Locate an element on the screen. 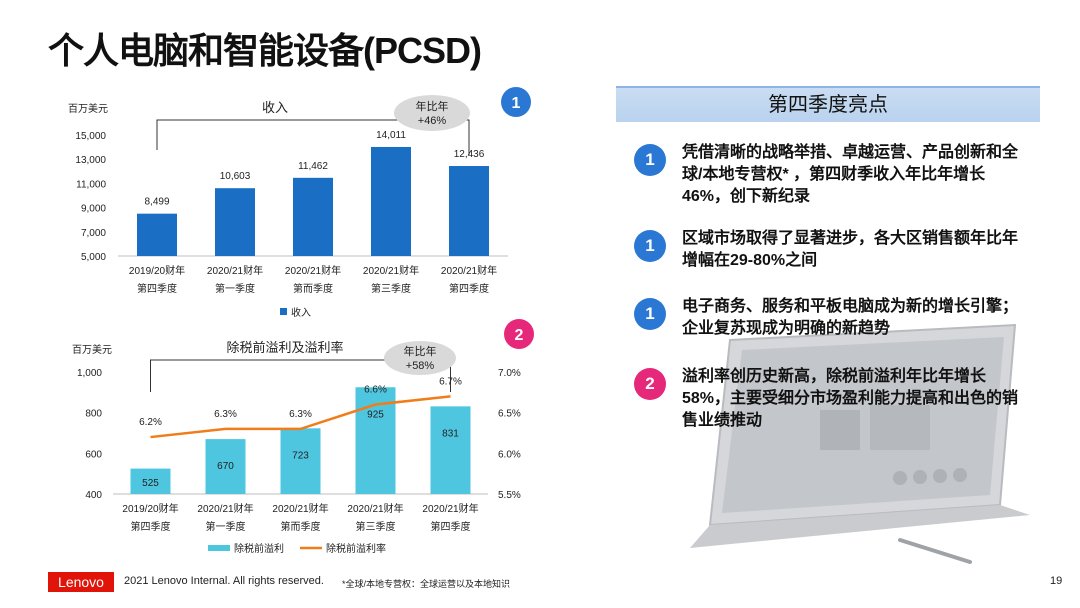 The image size is (1080, 608). y2-tick-label: 6.5% is located at coordinates (509, 414).